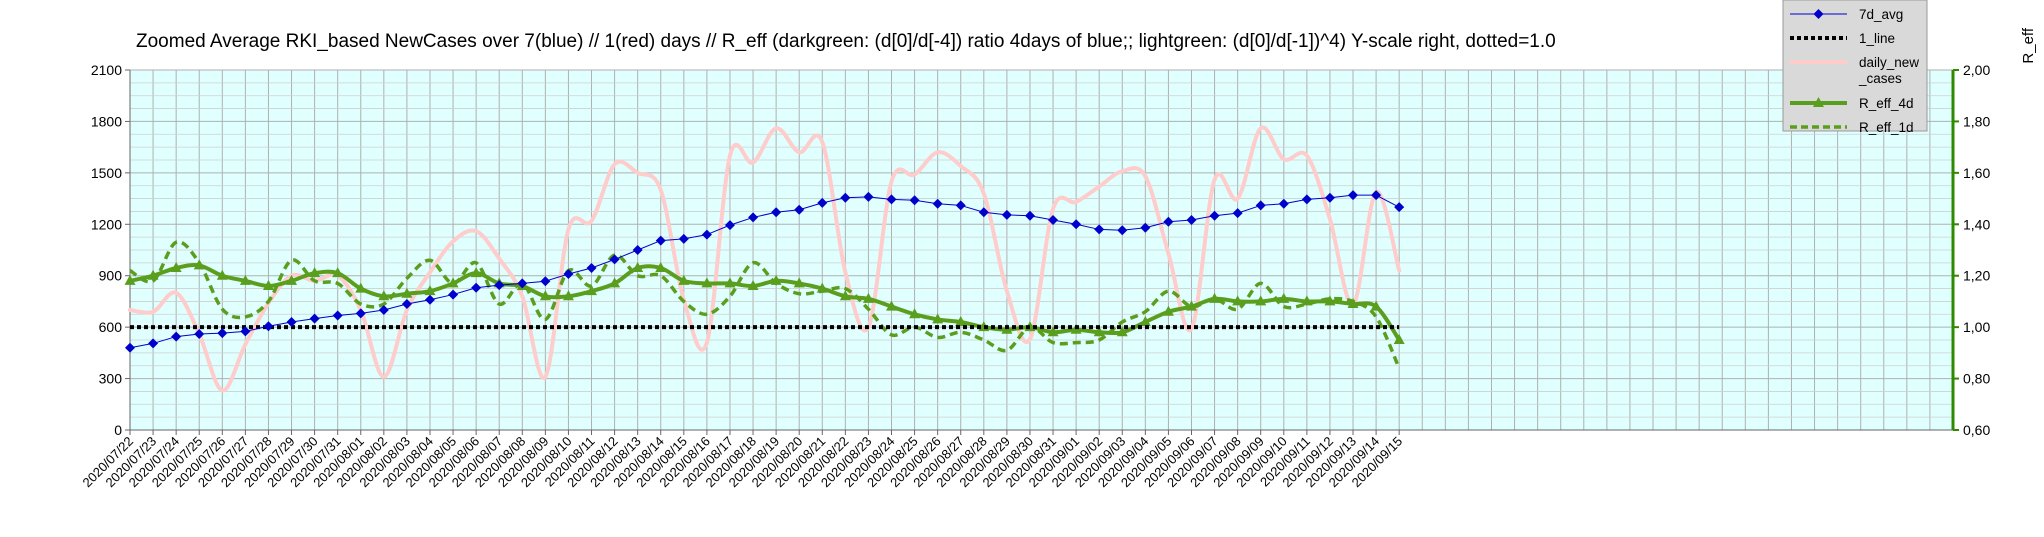 This screenshot has height=537, width=2044. What do you see at coordinates (1976, 327) in the screenshot?
I see `y2-tick-label: 1,00` at bounding box center [1976, 327].